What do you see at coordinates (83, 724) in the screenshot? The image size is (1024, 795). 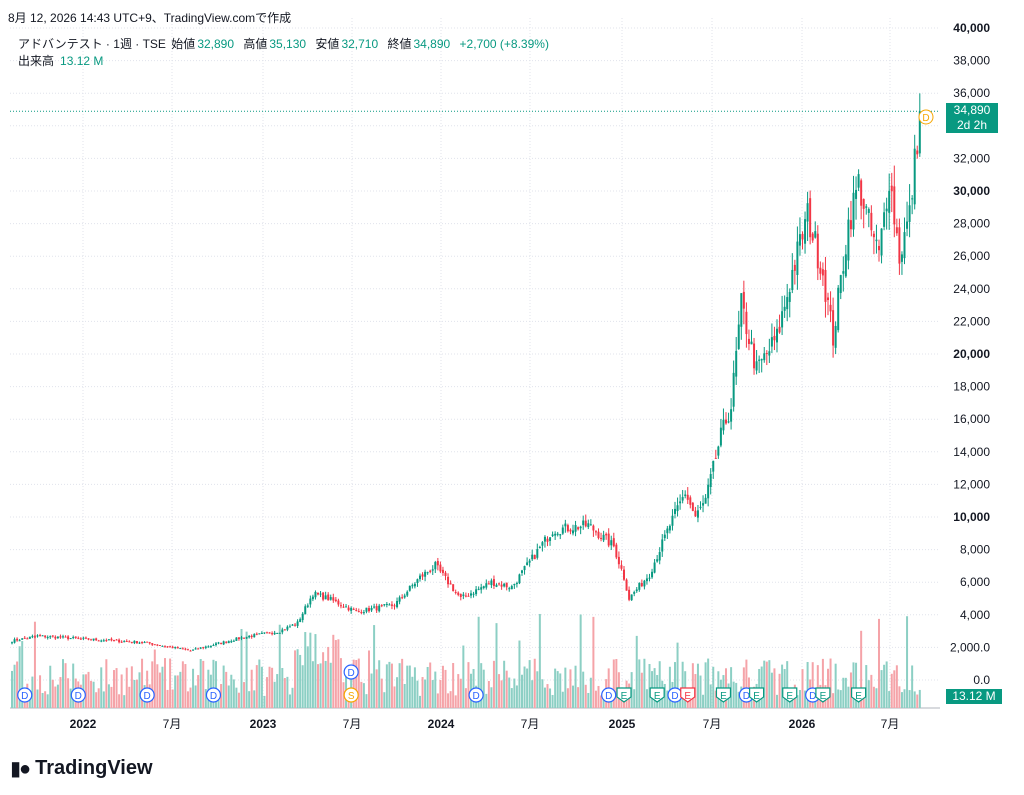 I see `x-tick-label: 2022` at bounding box center [83, 724].